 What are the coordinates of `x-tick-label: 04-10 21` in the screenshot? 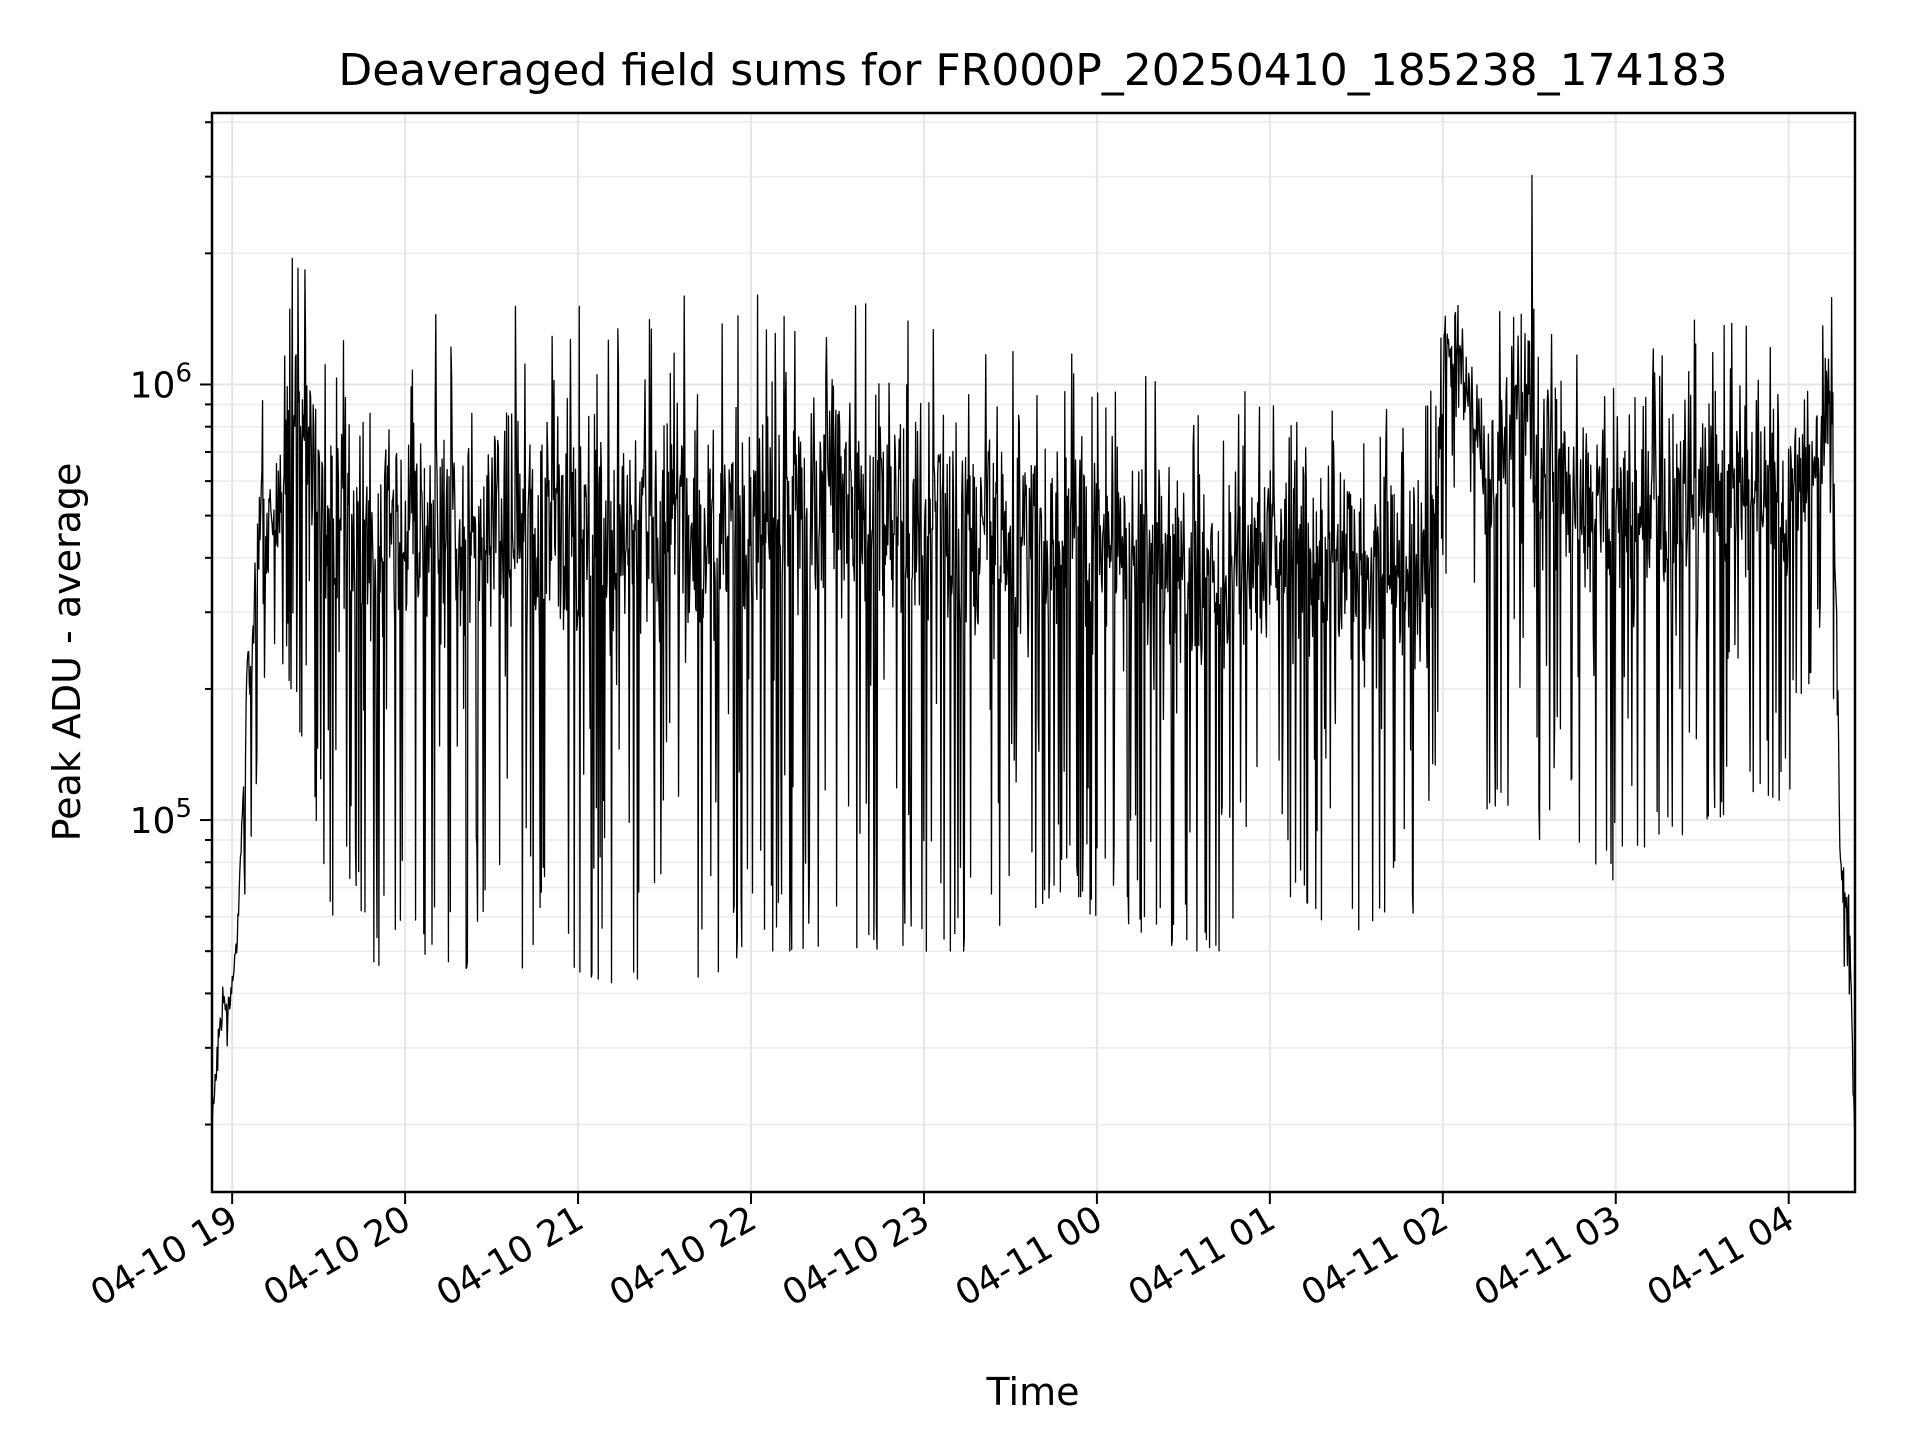 It's located at (510, 1256).